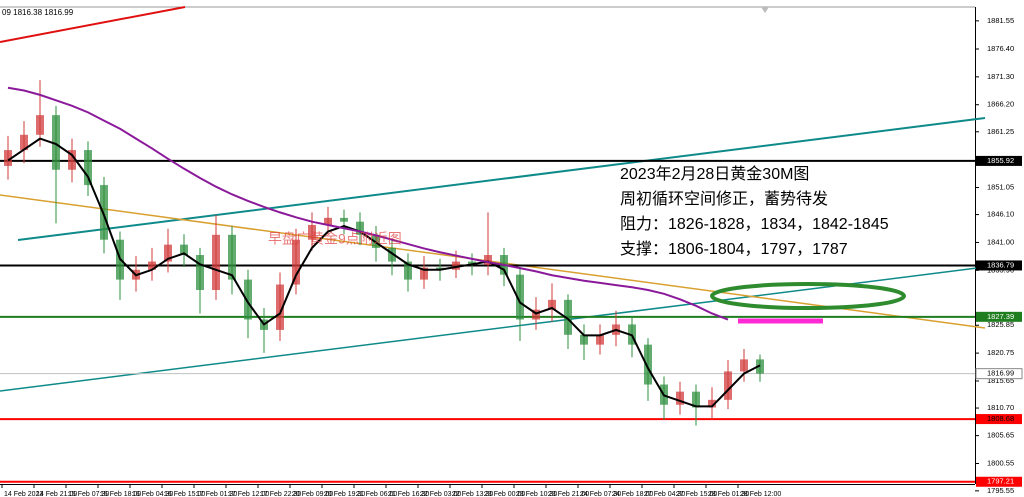 Image resolution: width=1024 pixels, height=497 pixels. What do you see at coordinates (1000, 131) in the screenshot?
I see `y-tick-label: 1861.25` at bounding box center [1000, 131].